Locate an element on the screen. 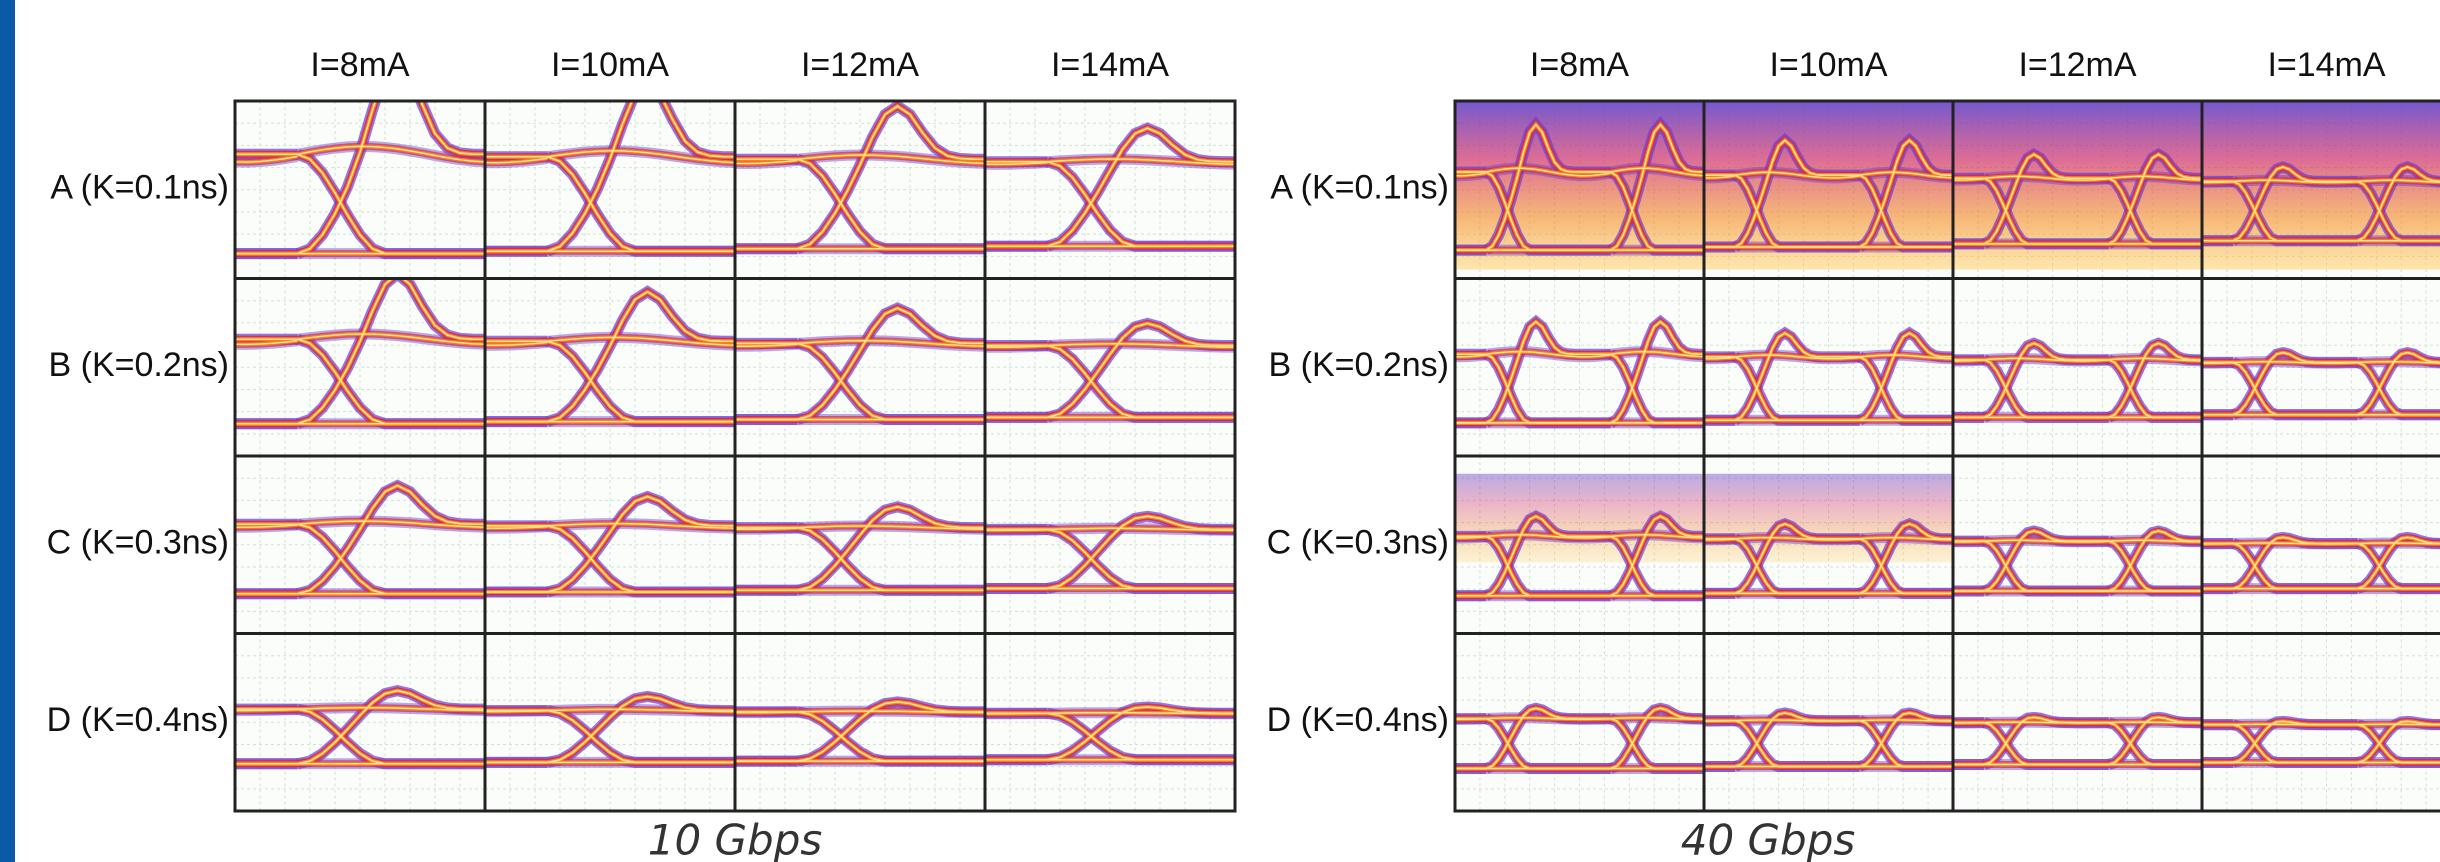 The width and height of the screenshot is (2440, 862). side-bar is located at coordinates (7, 431).